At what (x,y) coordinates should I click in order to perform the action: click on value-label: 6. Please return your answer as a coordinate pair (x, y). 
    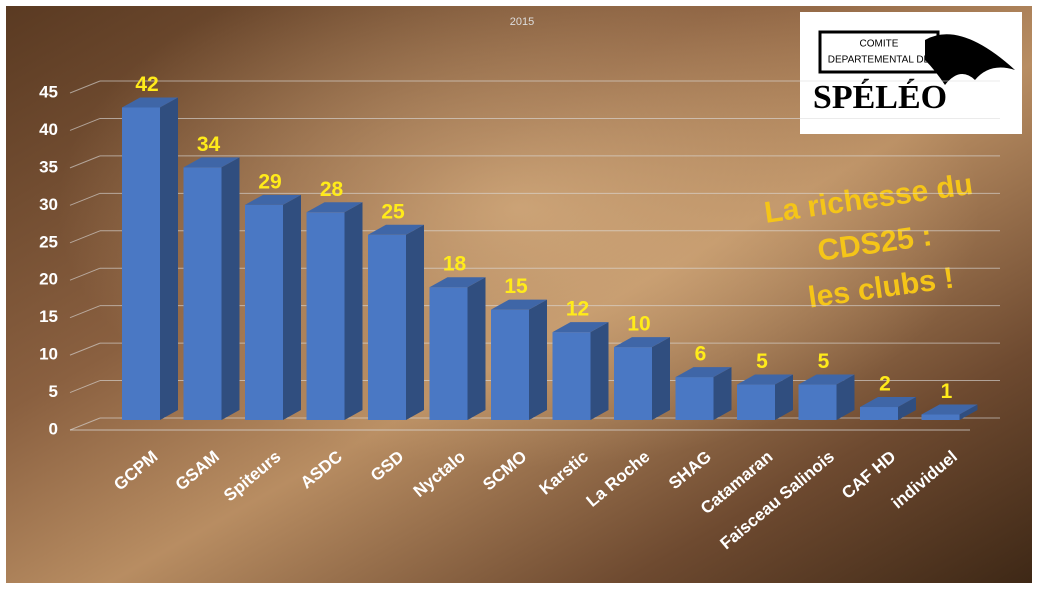
    Looking at the image, I should click on (701, 354).